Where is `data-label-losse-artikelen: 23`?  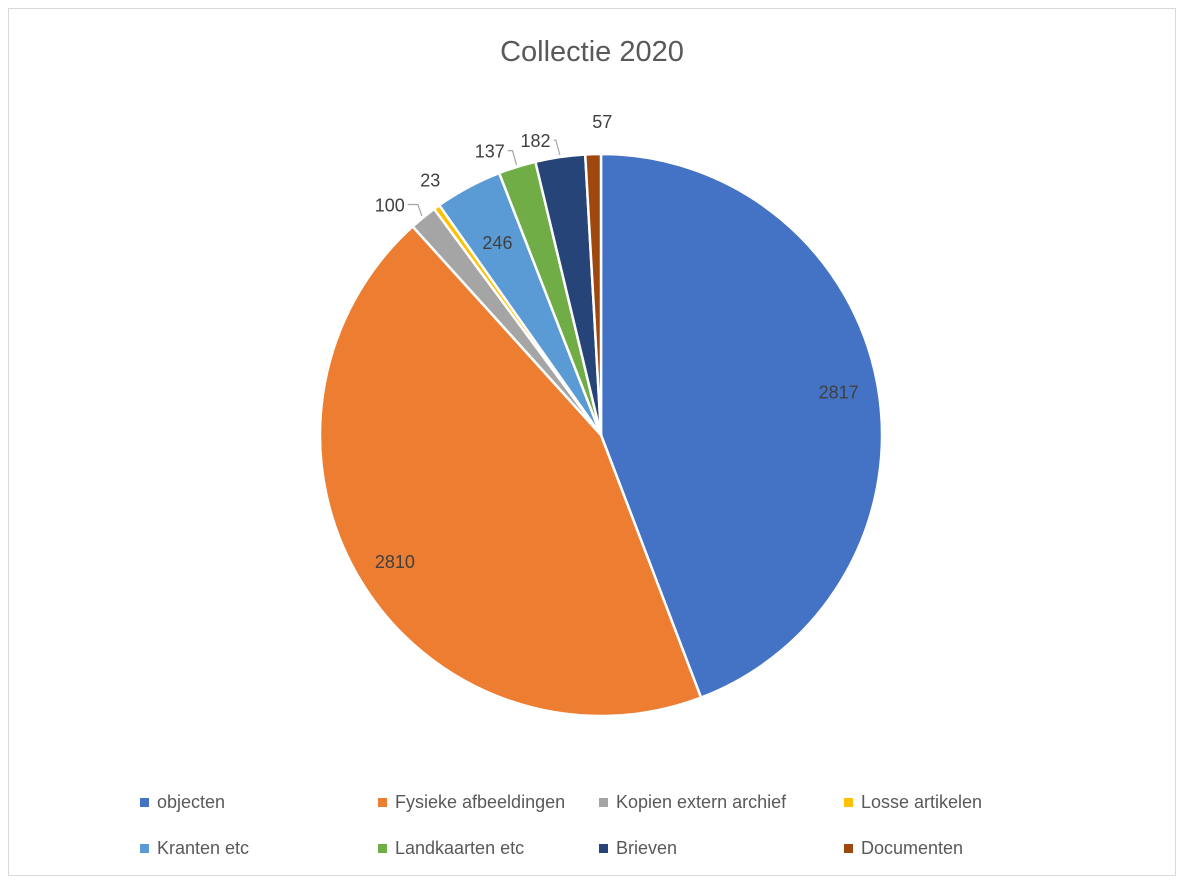
data-label-losse-artikelen: 23 is located at coordinates (430, 180).